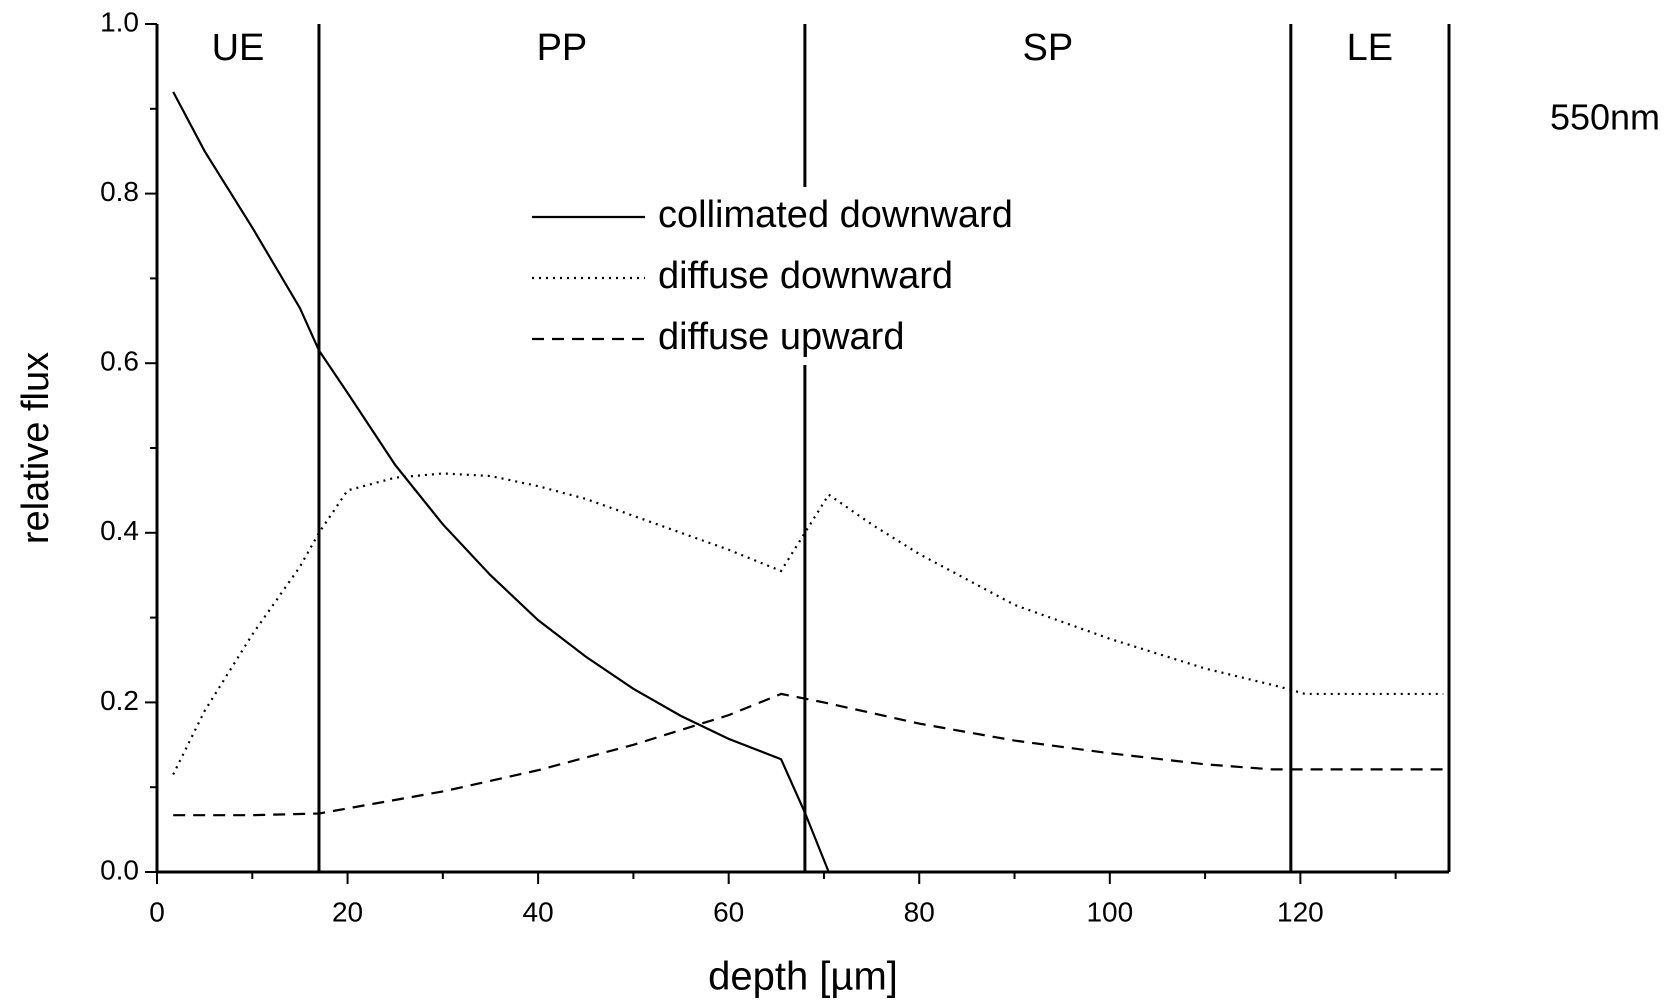  I want to click on region-label: PP, so click(562, 48).